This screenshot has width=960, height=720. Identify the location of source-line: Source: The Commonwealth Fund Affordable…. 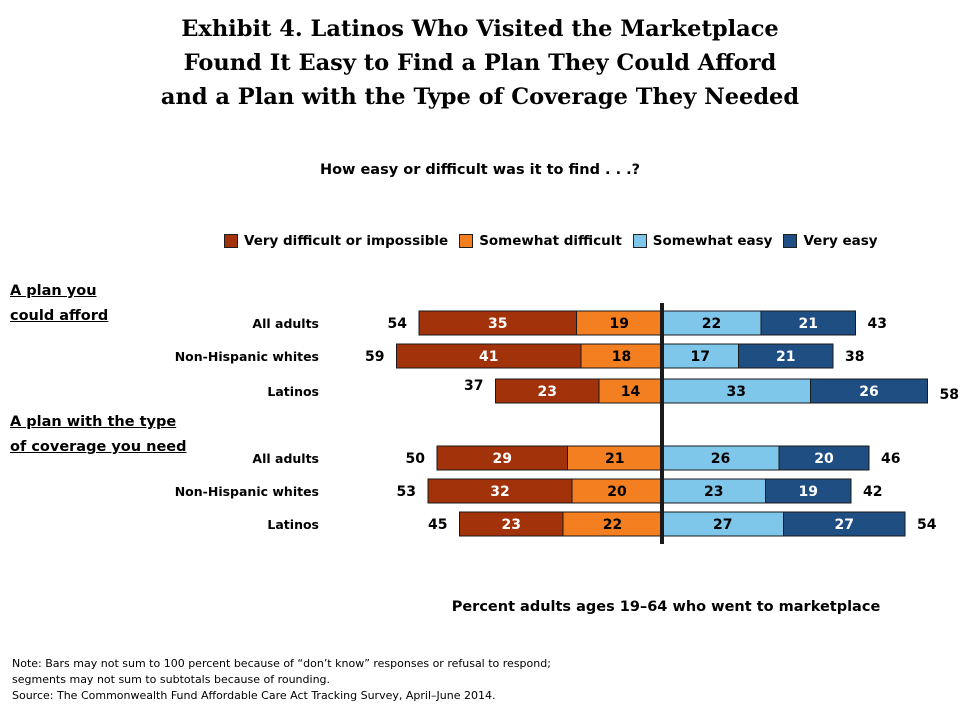
(254, 695).